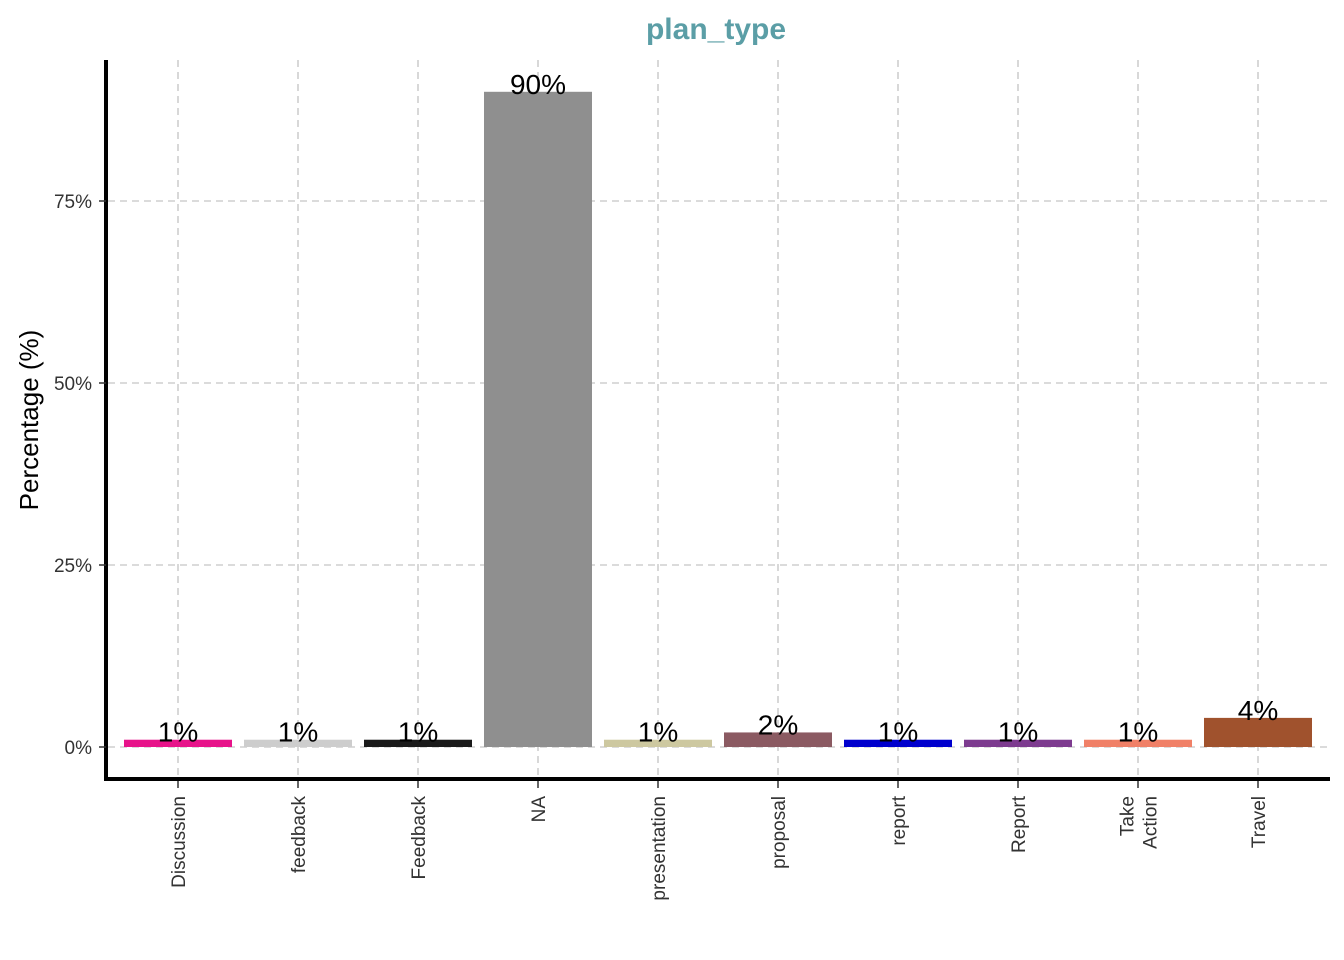 This screenshot has width=1344, height=960. Describe the element at coordinates (538, 84) in the screenshot. I see `data-label: 90%` at that location.